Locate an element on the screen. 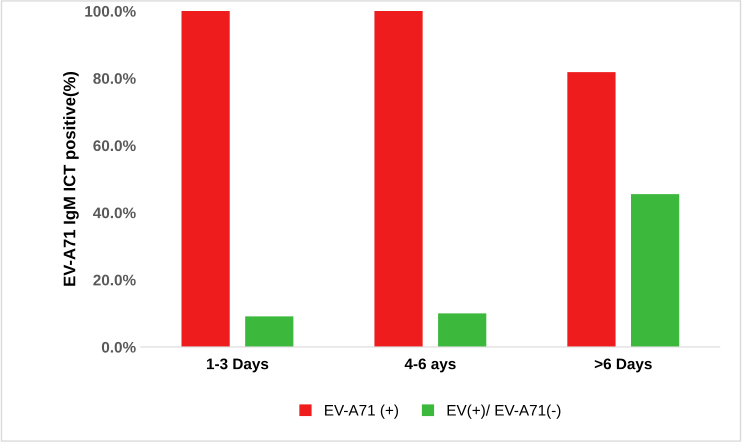 The width and height of the screenshot is (742, 442). x-tick-label: 4-6 ays is located at coordinates (430, 365).